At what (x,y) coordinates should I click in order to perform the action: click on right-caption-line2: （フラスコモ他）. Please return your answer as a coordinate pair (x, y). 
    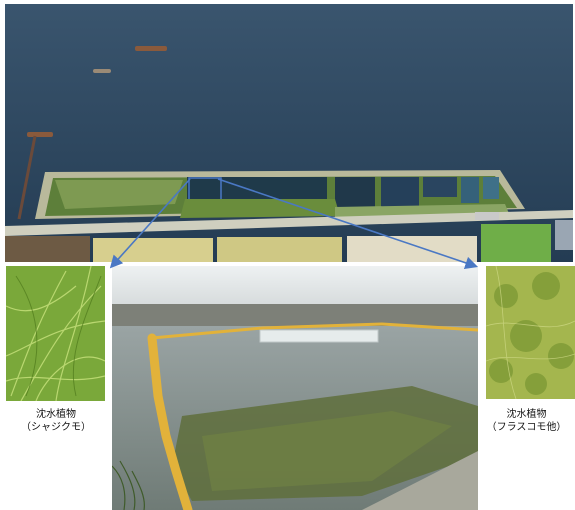
    Looking at the image, I should click on (526, 427).